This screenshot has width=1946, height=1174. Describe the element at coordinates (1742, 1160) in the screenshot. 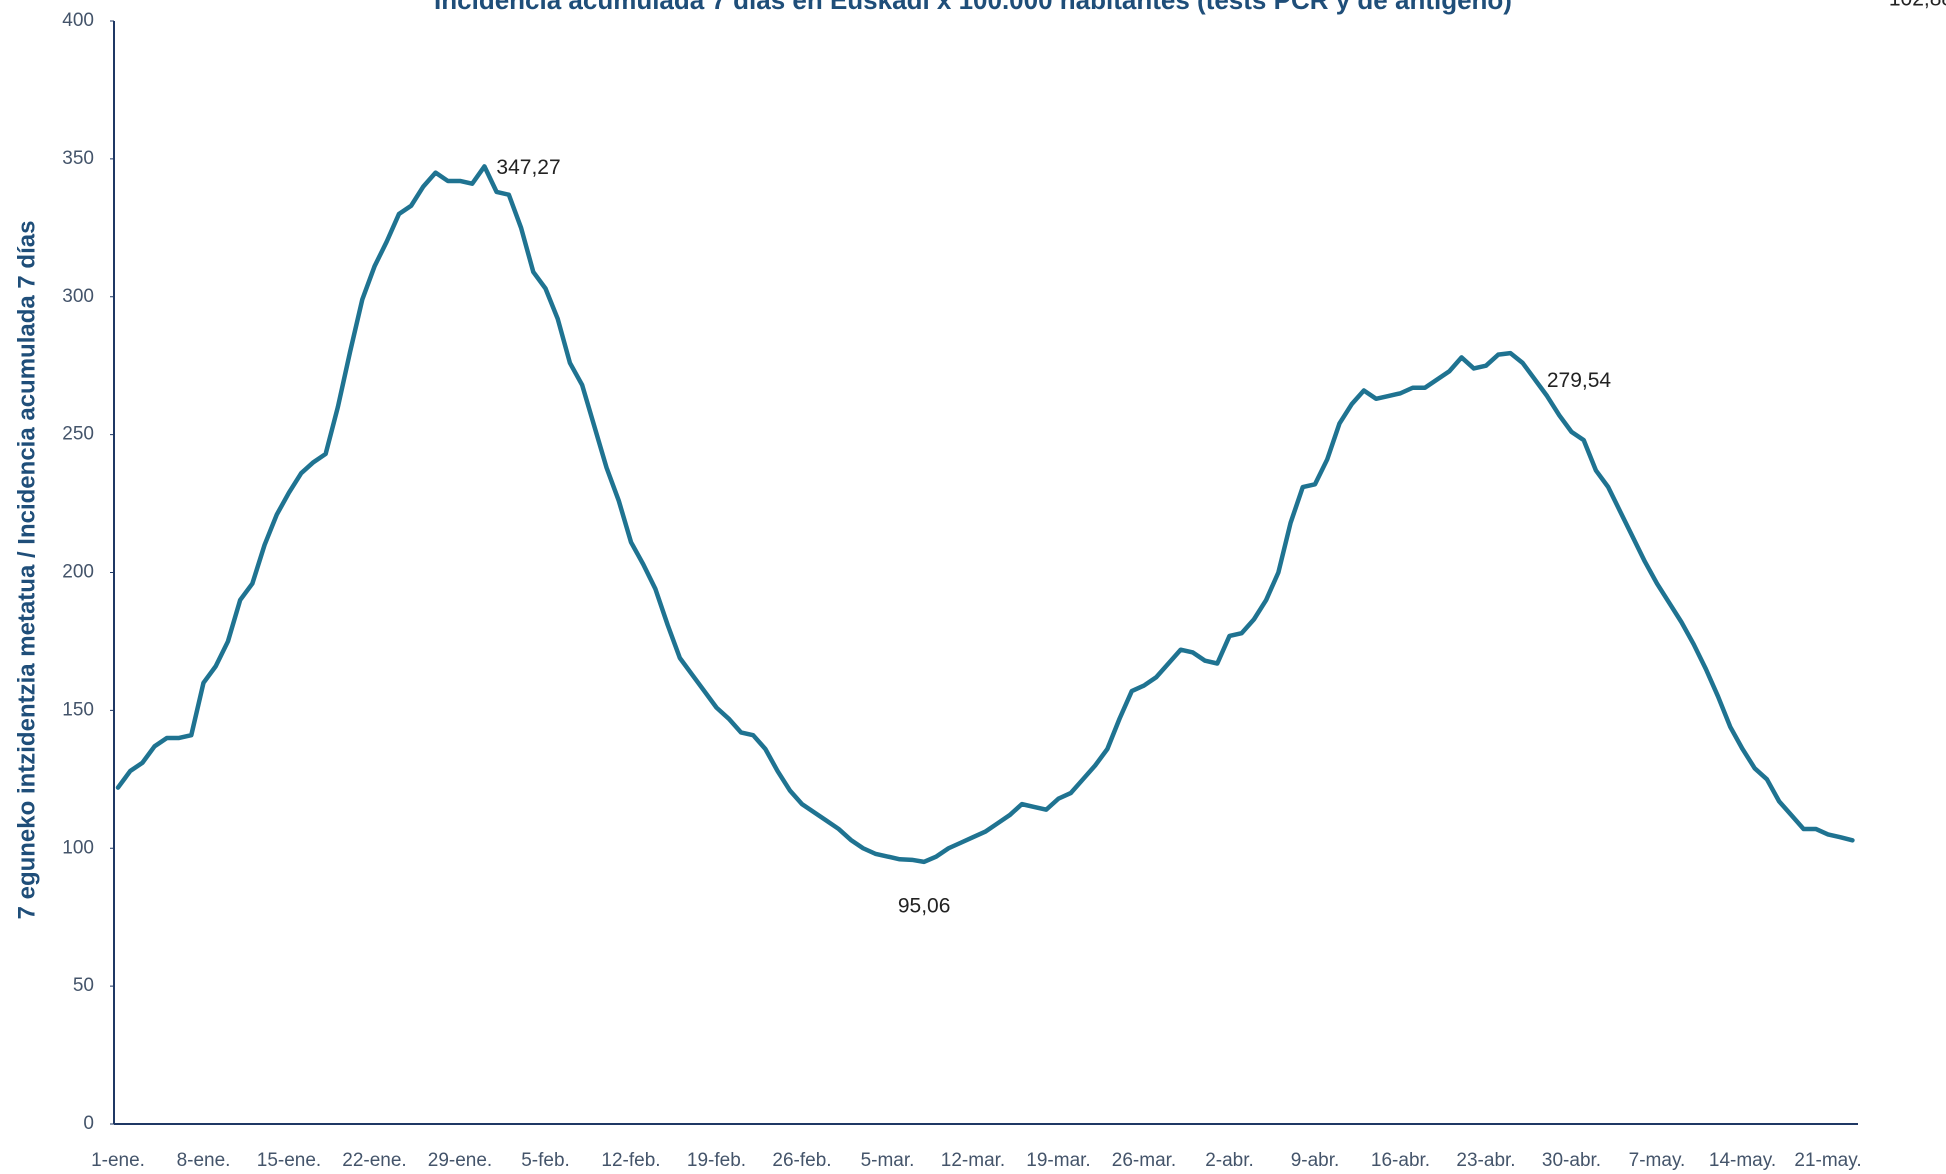

I see `x-tick-label: 14-may.` at that location.